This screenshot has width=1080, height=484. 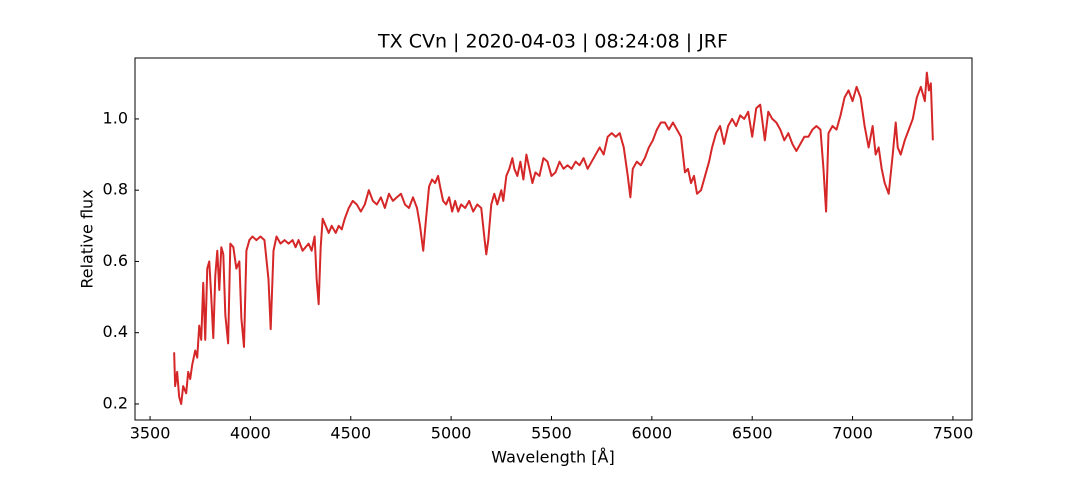 What do you see at coordinates (115, 117) in the screenshot?
I see `y-tick-label: 1.0` at bounding box center [115, 117].